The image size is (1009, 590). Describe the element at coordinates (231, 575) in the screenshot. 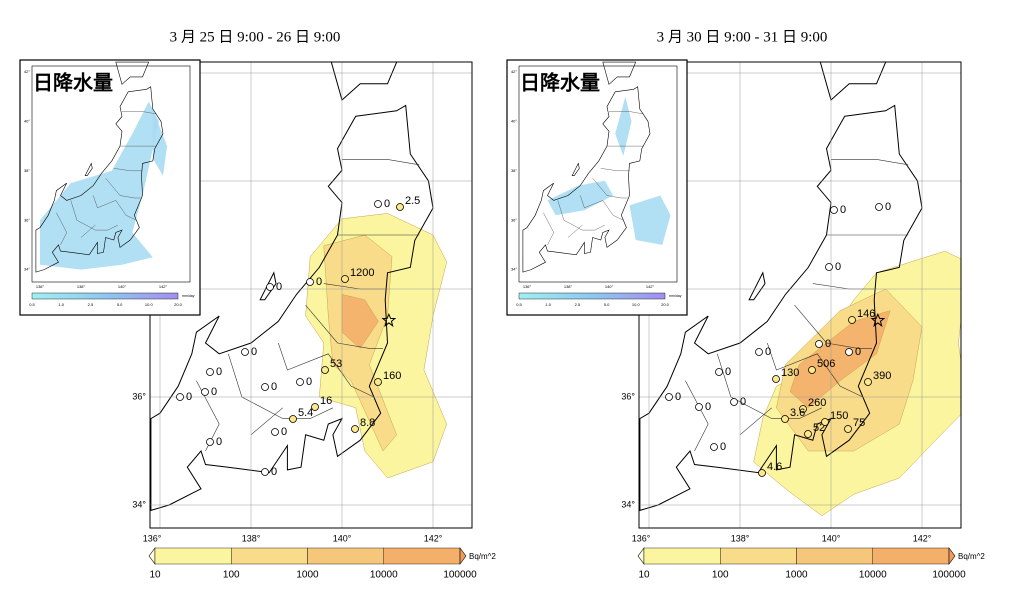

I see `colorbar-label: 100` at that location.